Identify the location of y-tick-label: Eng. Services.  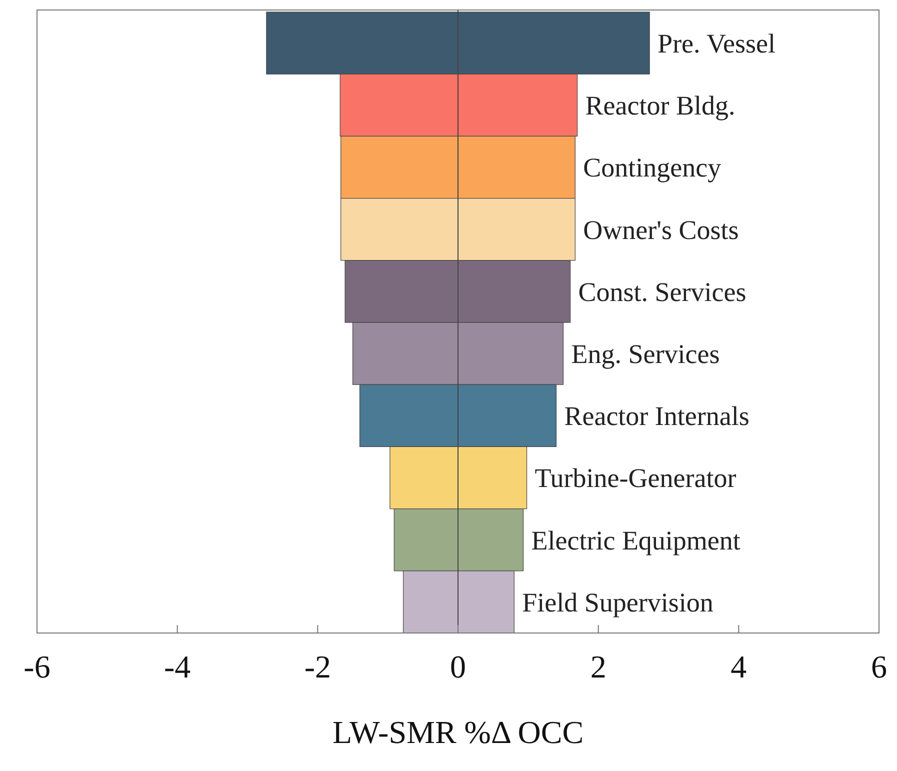
(645, 354).